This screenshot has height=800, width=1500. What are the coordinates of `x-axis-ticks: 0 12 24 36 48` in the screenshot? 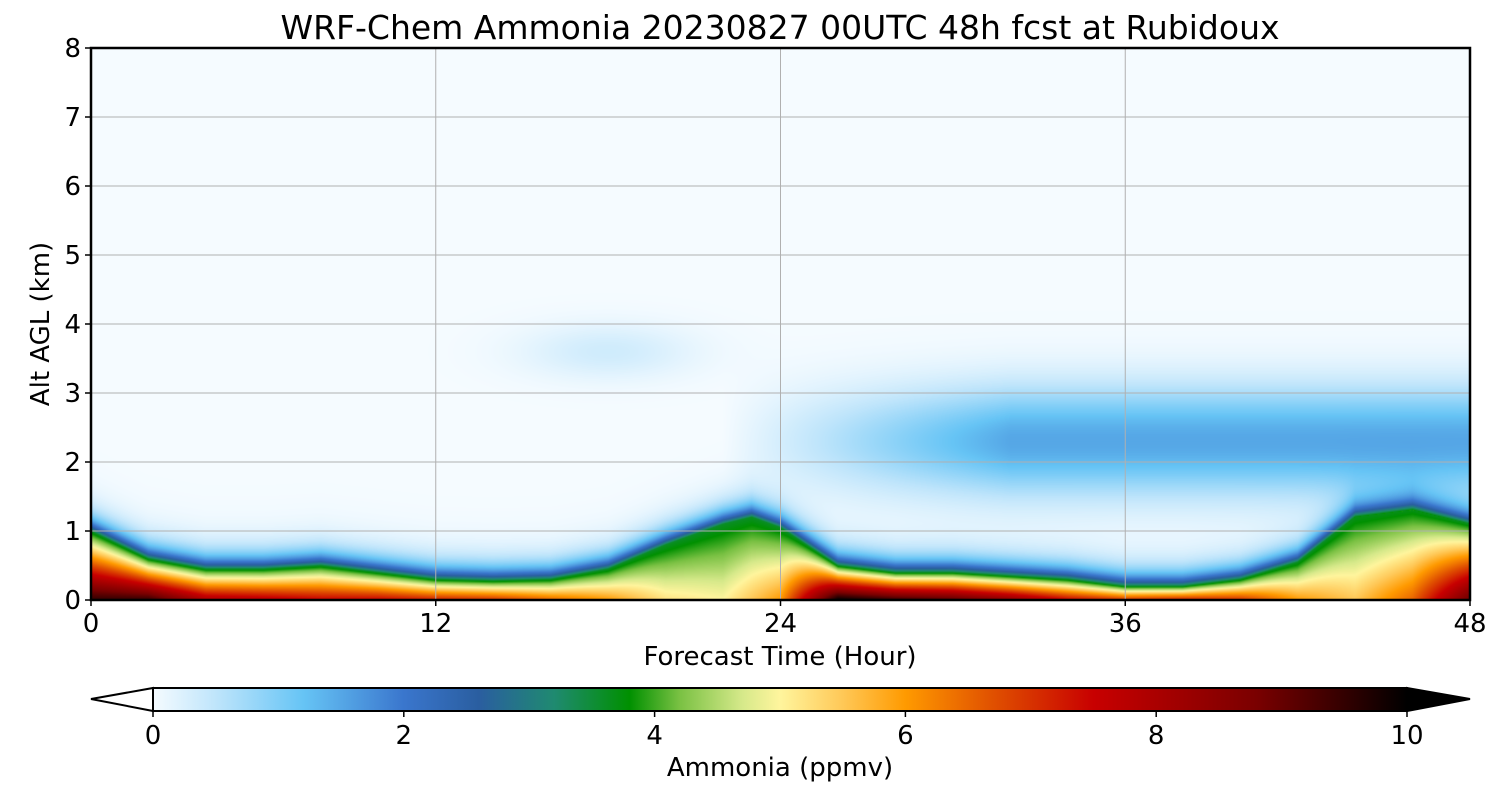 It's located at (785, 619).